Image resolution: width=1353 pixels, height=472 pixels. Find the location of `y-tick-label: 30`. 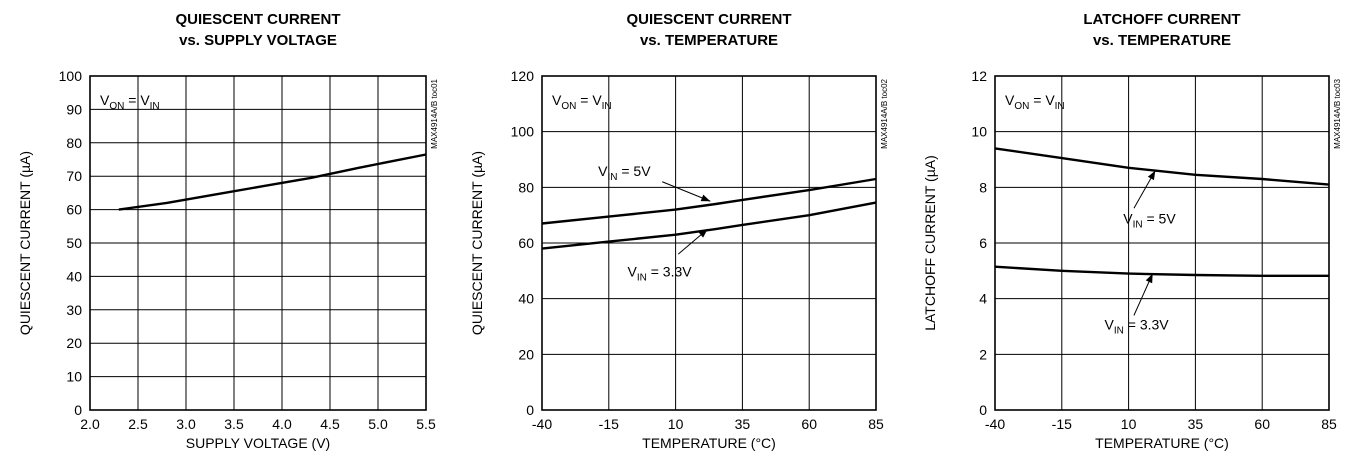

y-tick-label: 30 is located at coordinates (74, 310).